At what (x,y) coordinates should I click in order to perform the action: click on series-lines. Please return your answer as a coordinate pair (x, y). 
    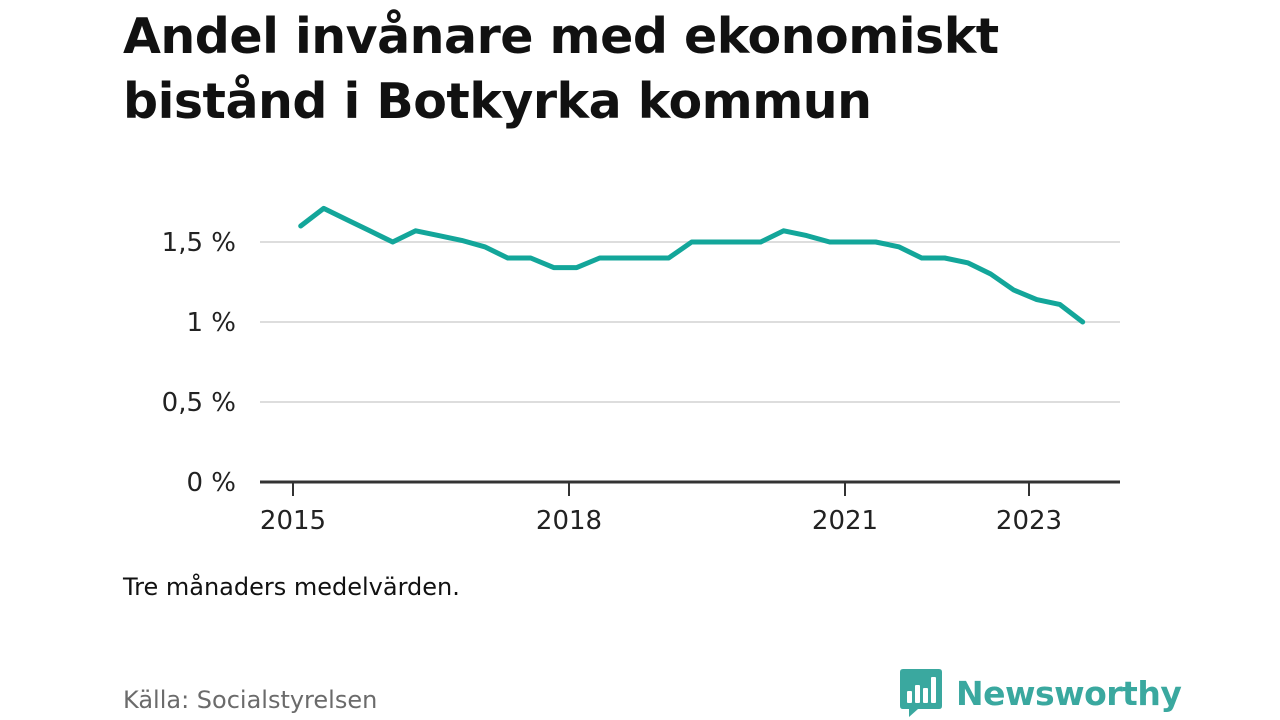
    Looking at the image, I should click on (692, 265).